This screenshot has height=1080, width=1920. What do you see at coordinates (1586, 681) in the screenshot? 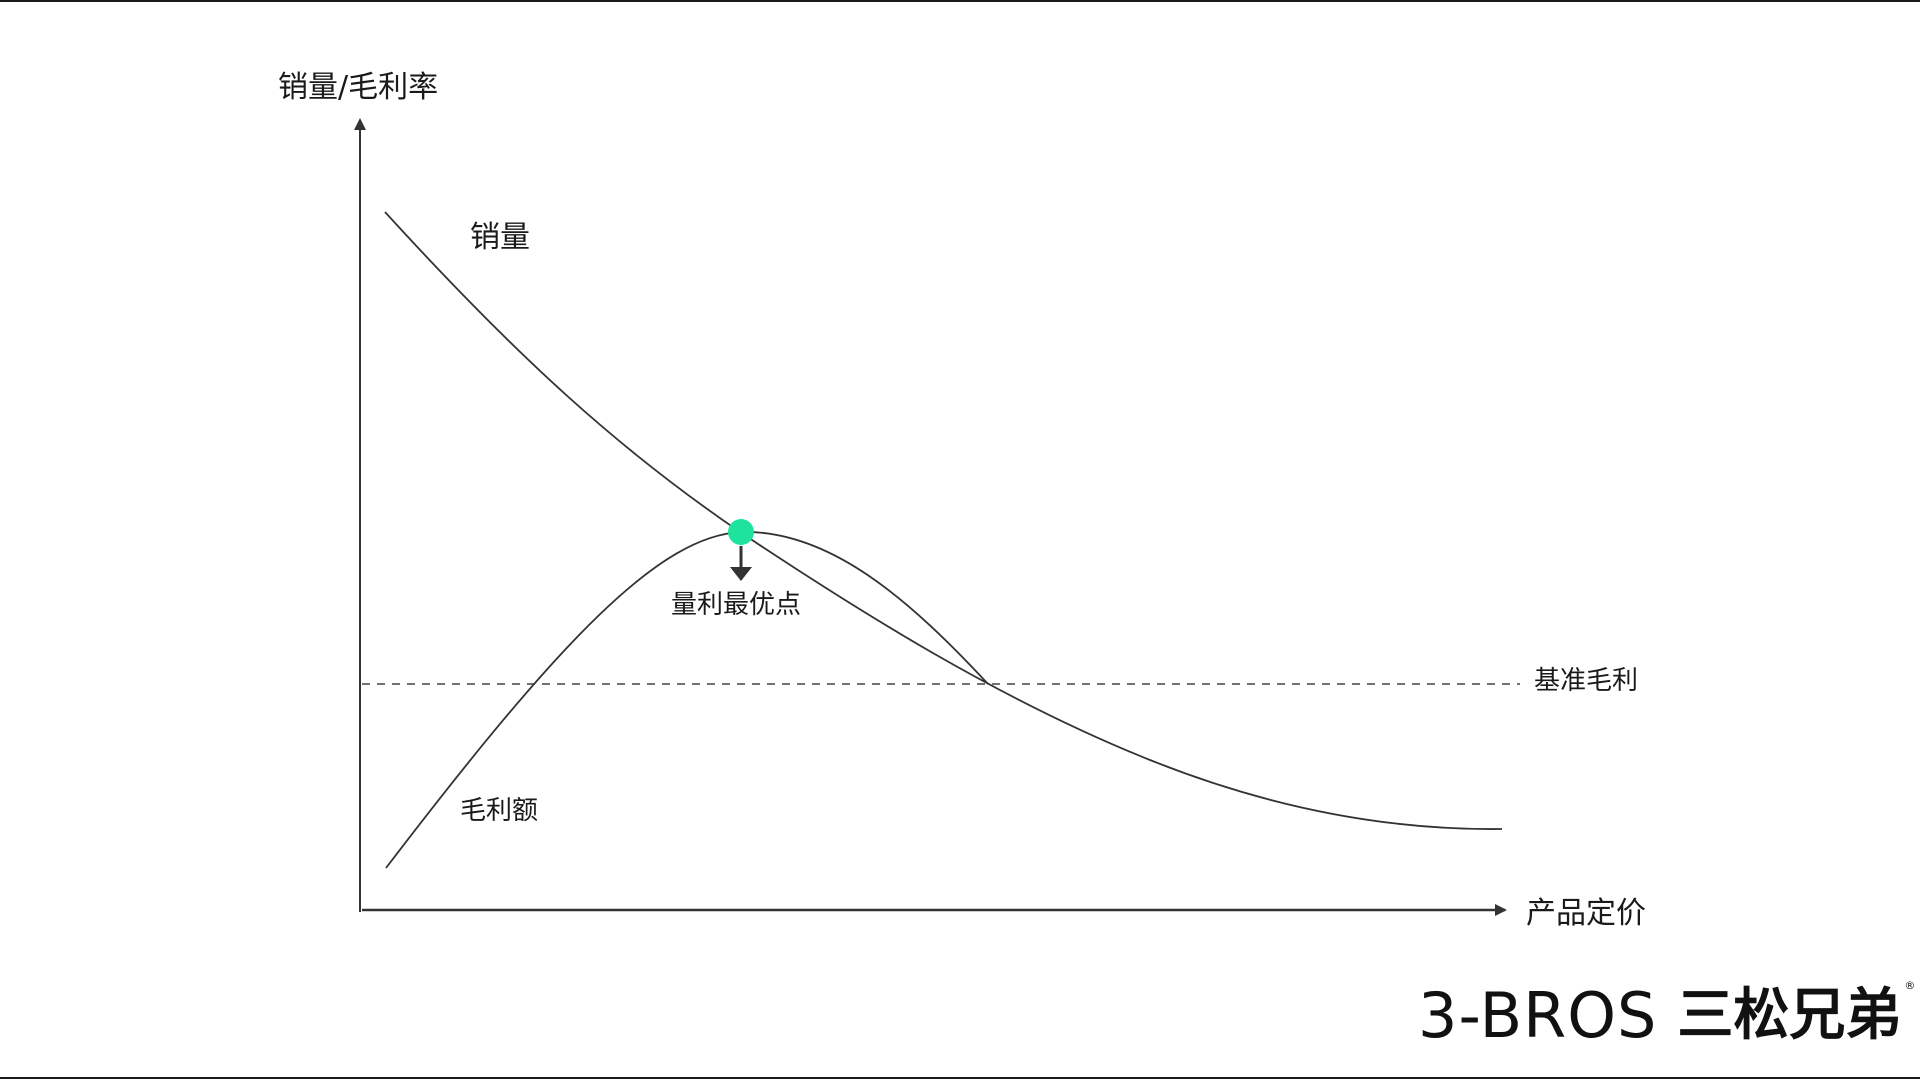
I see `baseline-margin-label: 基准毛利` at bounding box center [1586, 681].